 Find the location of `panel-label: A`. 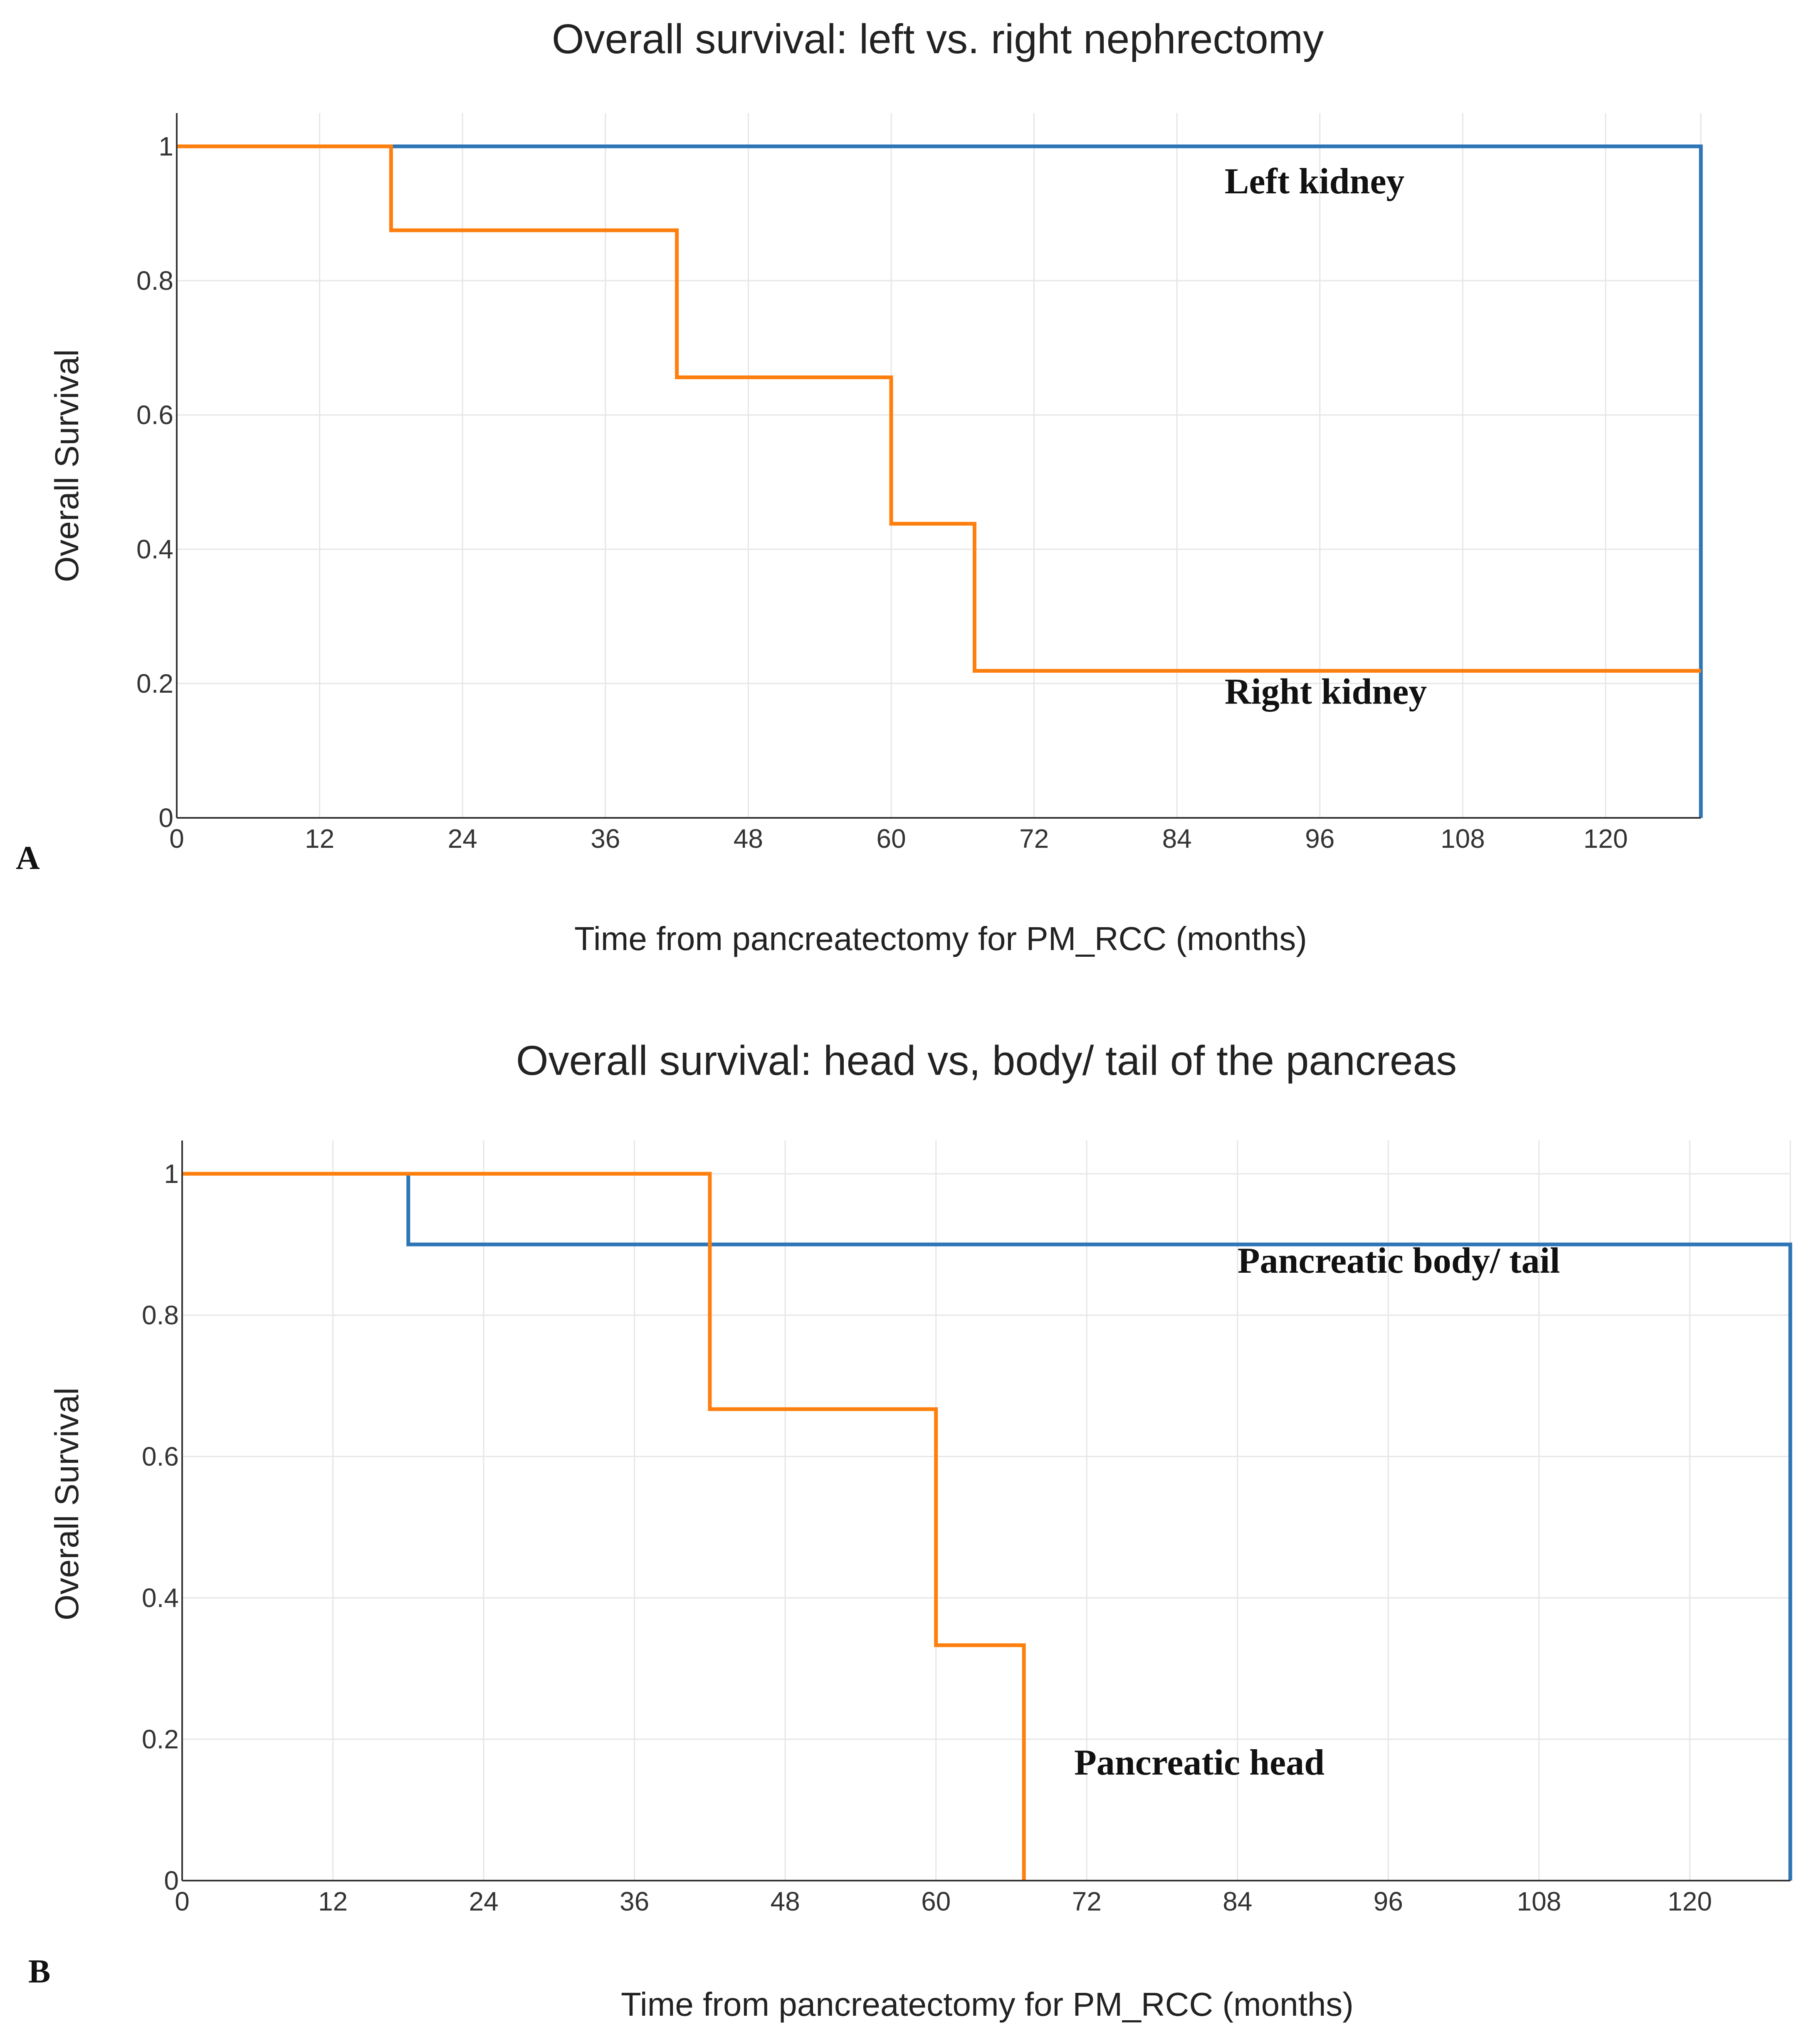

panel-label: A is located at coordinates (28, 858).